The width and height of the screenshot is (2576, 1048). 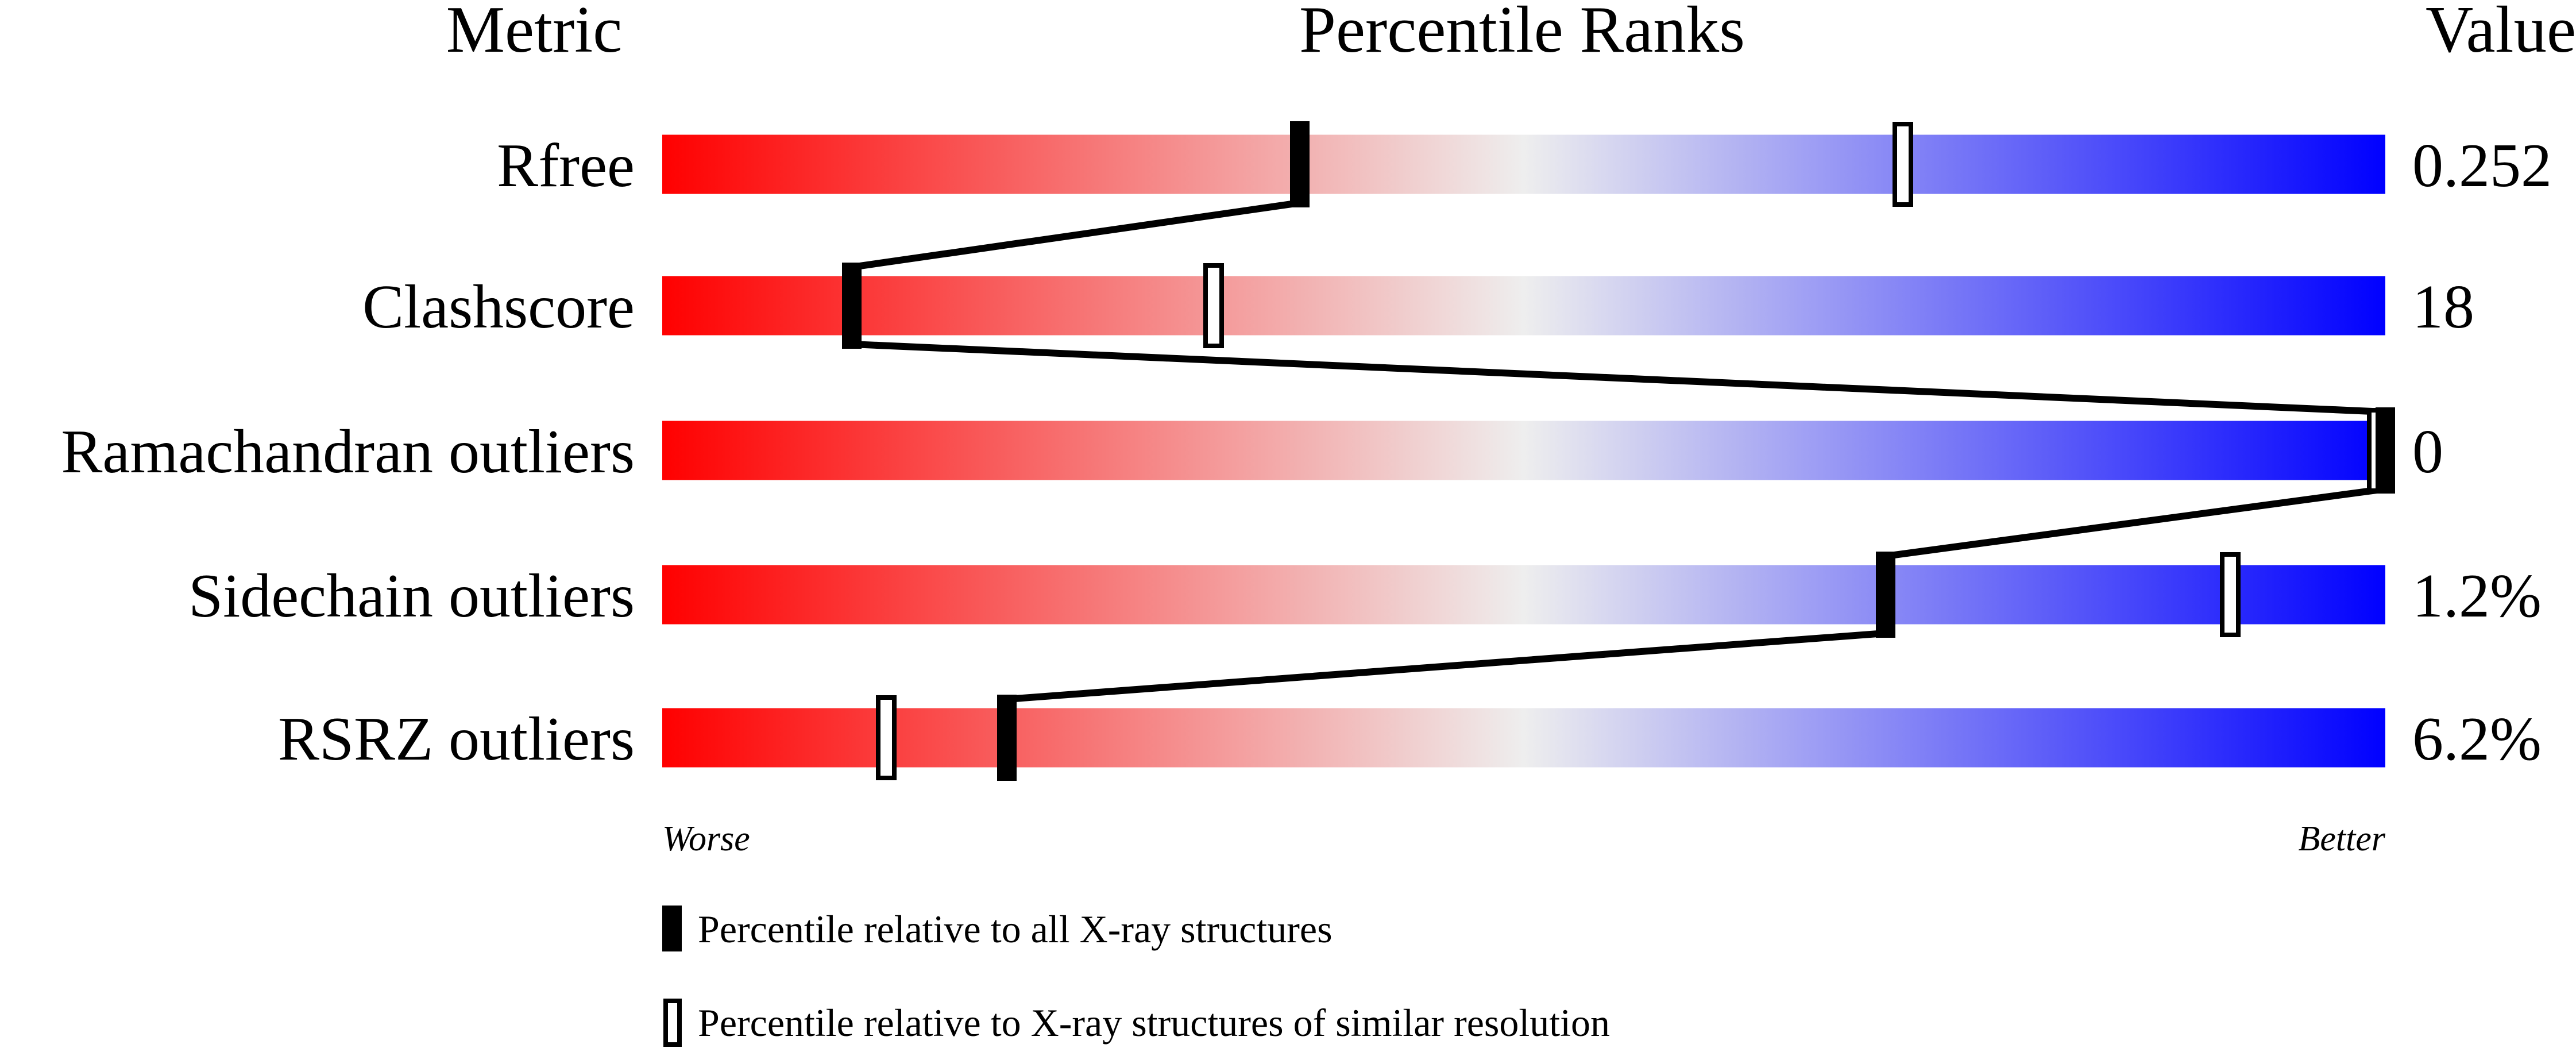 What do you see at coordinates (2342, 838) in the screenshot?
I see `axis-label-better: Better` at bounding box center [2342, 838].